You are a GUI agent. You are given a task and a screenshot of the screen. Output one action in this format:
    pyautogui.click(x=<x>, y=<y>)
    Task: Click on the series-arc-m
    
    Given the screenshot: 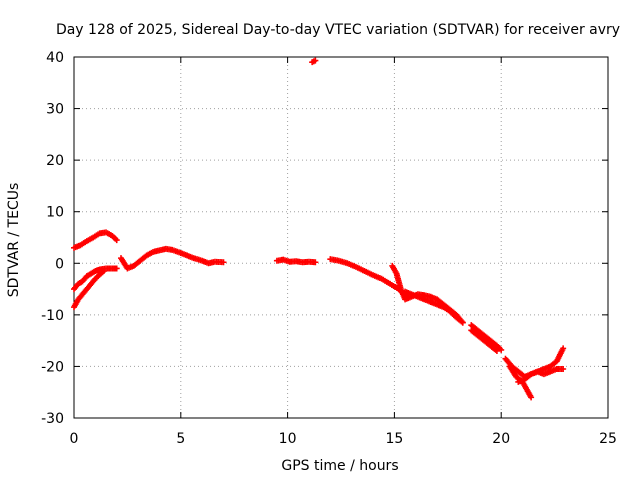 What is the action you would take?
    pyautogui.click(x=541, y=375)
    